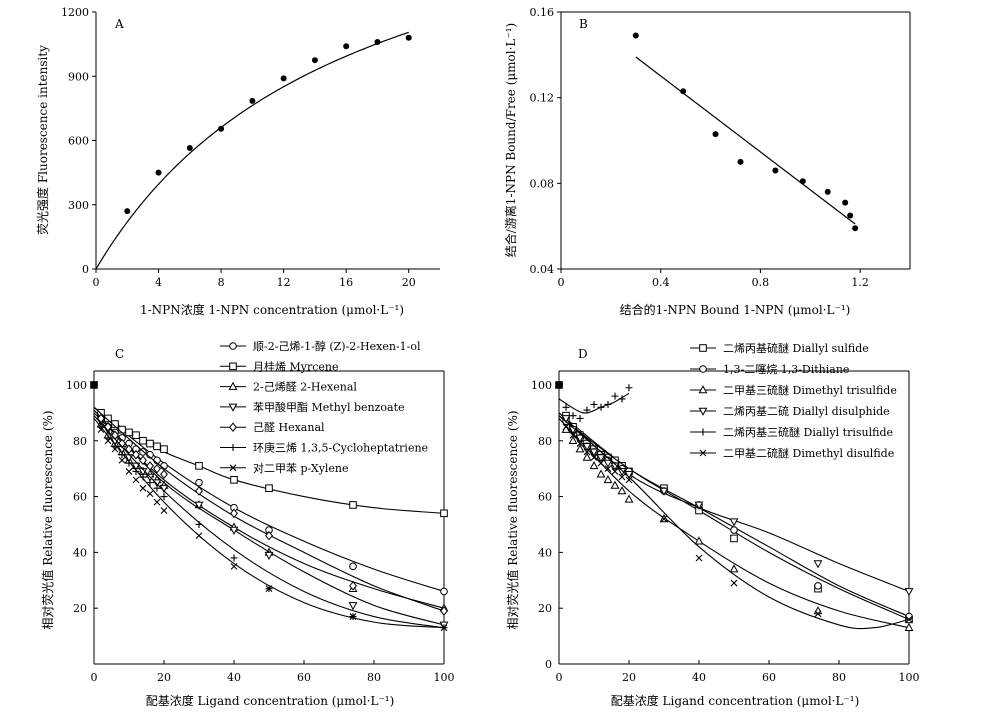 Image resolution: width=1000 pixels, height=723 pixels. Describe the element at coordinates (806, 411) in the screenshot. I see `legend-label: 二烯丙基二硫 Diallyl disulphide` at that location.